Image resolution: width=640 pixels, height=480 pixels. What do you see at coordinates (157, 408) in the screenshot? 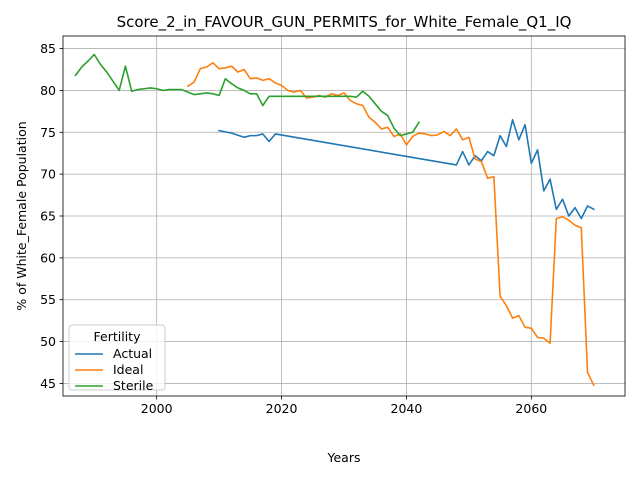
I see `x-tick-label: 2000` at bounding box center [157, 408].